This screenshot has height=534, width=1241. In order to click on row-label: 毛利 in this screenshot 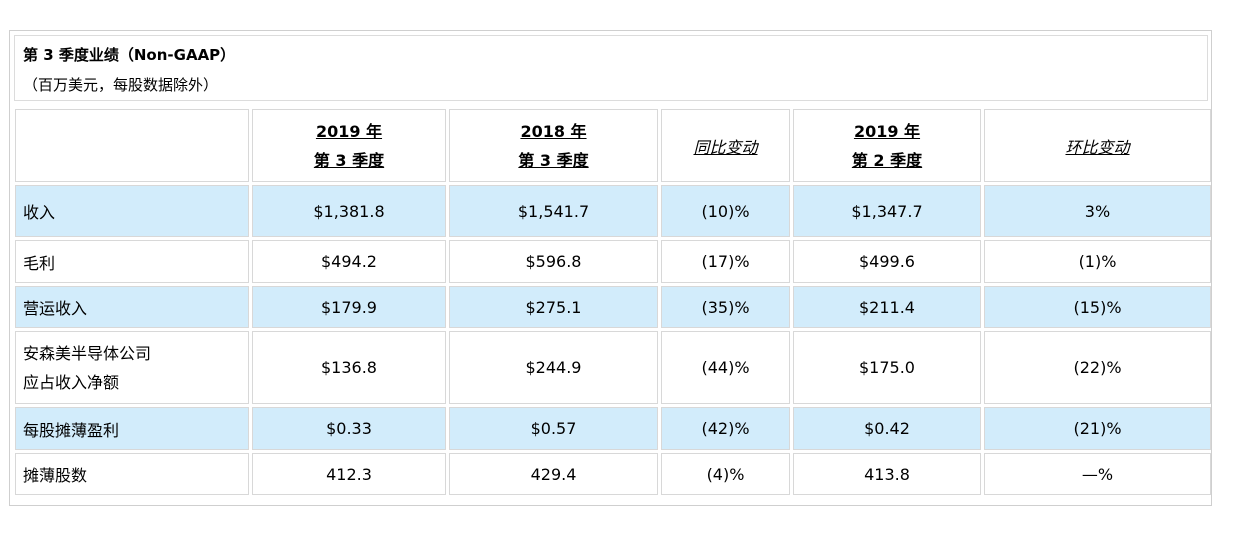, I will do `click(132, 261)`.